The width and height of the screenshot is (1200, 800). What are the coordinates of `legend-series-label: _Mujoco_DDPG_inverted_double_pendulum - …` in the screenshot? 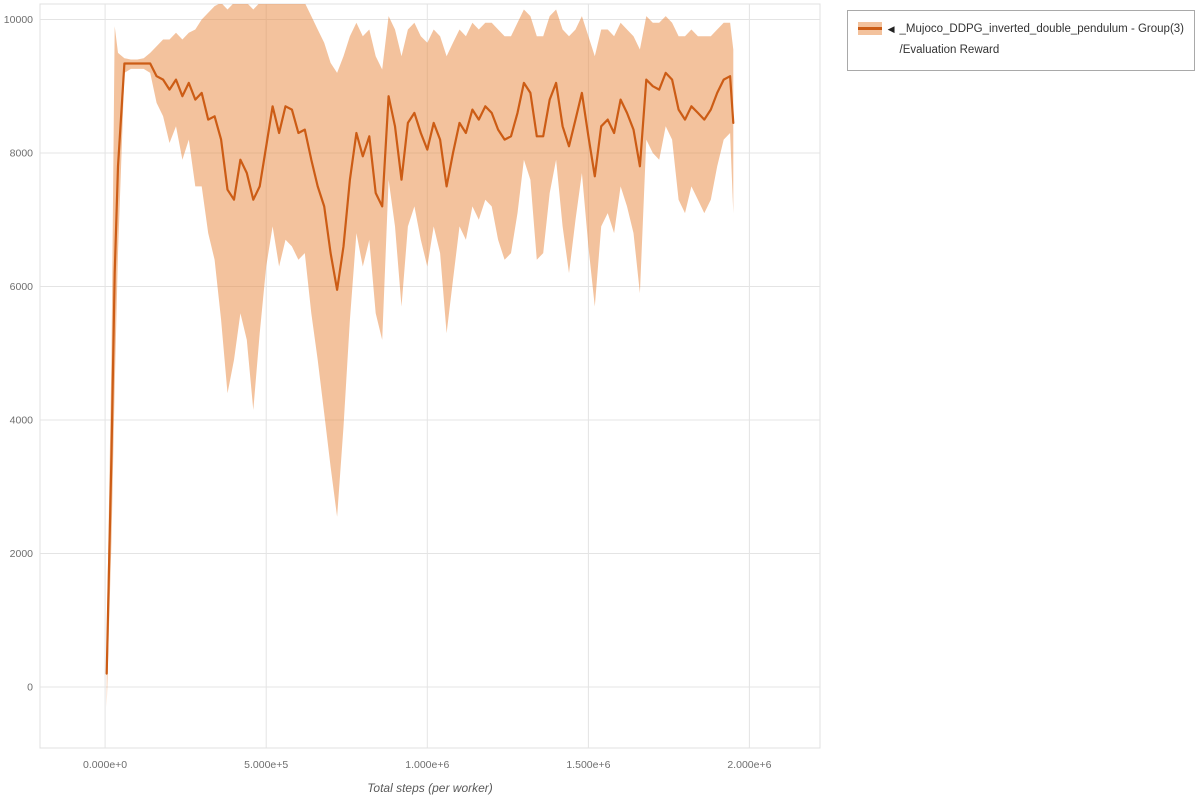 It's located at (1041, 29).